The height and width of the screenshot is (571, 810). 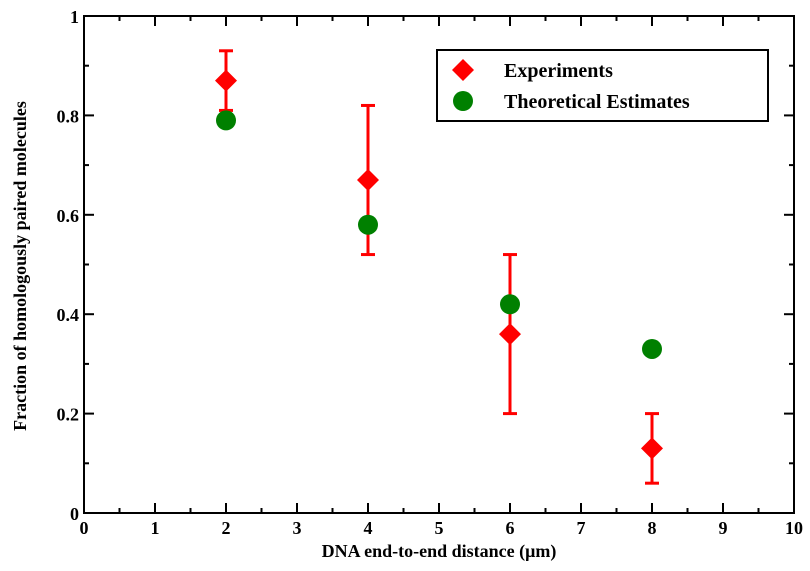 What do you see at coordinates (463, 101) in the screenshot?
I see `legend-marker-theoretical` at bounding box center [463, 101].